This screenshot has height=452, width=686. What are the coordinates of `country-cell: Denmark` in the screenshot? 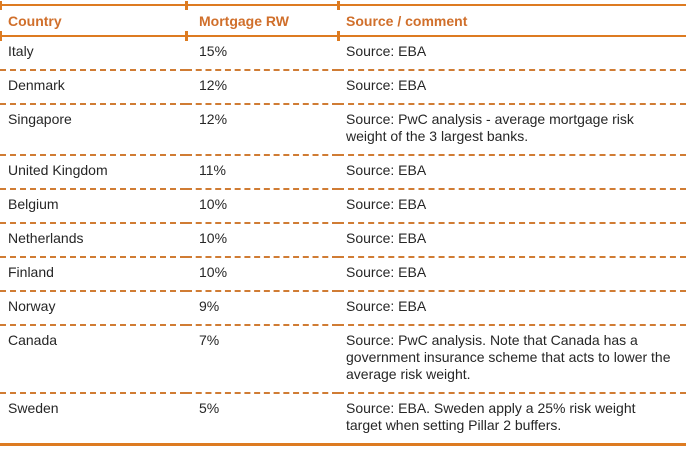 It's located at (93, 86).